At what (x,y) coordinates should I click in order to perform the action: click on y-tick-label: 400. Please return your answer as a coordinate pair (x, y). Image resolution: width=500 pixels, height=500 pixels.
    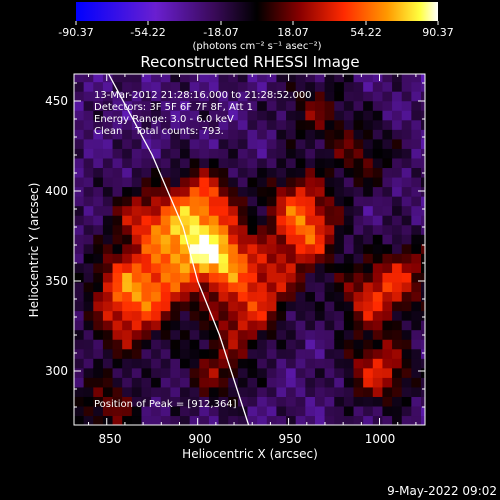
    Looking at the image, I should click on (56, 191).